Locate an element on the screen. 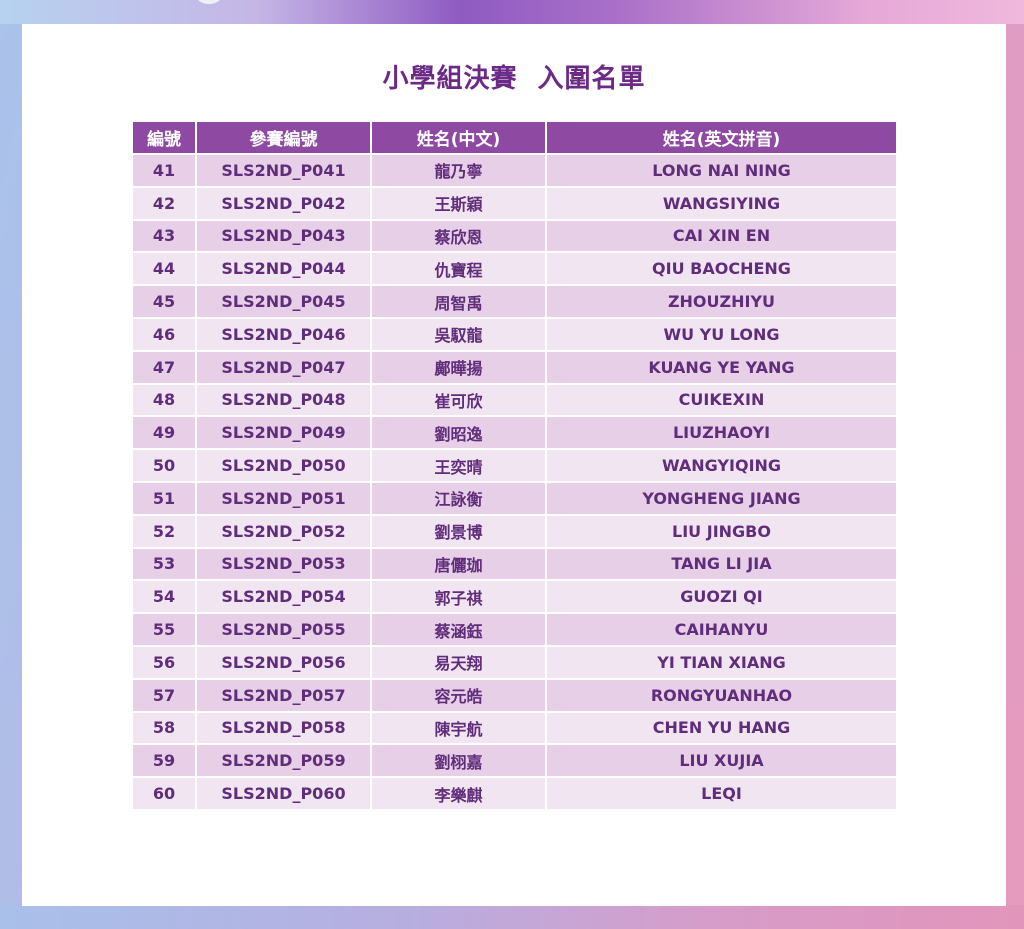  table-row: 47 SLS2ND_P047 鄺曄揚 KUANG YE YANG is located at coordinates (514, 366).